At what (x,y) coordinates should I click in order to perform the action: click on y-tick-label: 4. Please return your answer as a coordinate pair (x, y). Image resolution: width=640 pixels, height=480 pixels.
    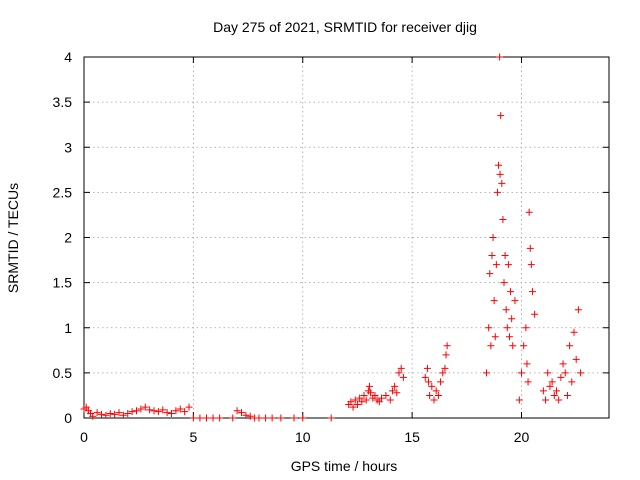
    Looking at the image, I should click on (68, 57).